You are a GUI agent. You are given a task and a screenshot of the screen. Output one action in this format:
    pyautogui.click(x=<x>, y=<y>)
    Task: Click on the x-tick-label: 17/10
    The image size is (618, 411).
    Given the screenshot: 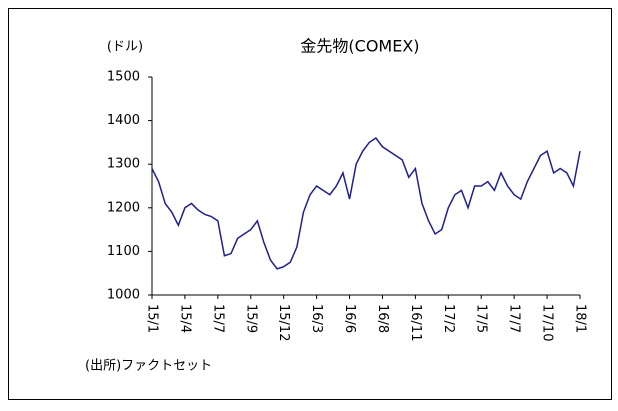 What is the action you would take?
    pyautogui.click(x=547, y=322)
    